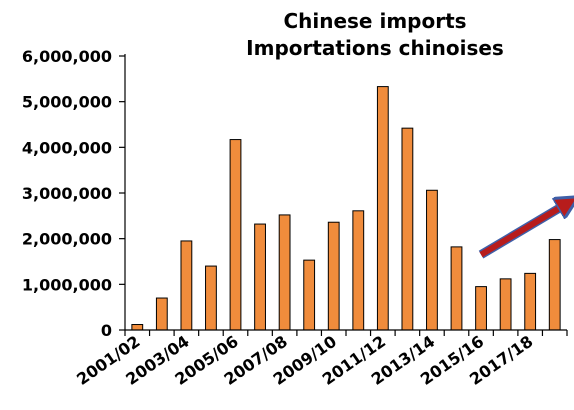  Describe the element at coordinates (67, 239) in the screenshot. I see `y-tick-label: 2,000,000` at that location.